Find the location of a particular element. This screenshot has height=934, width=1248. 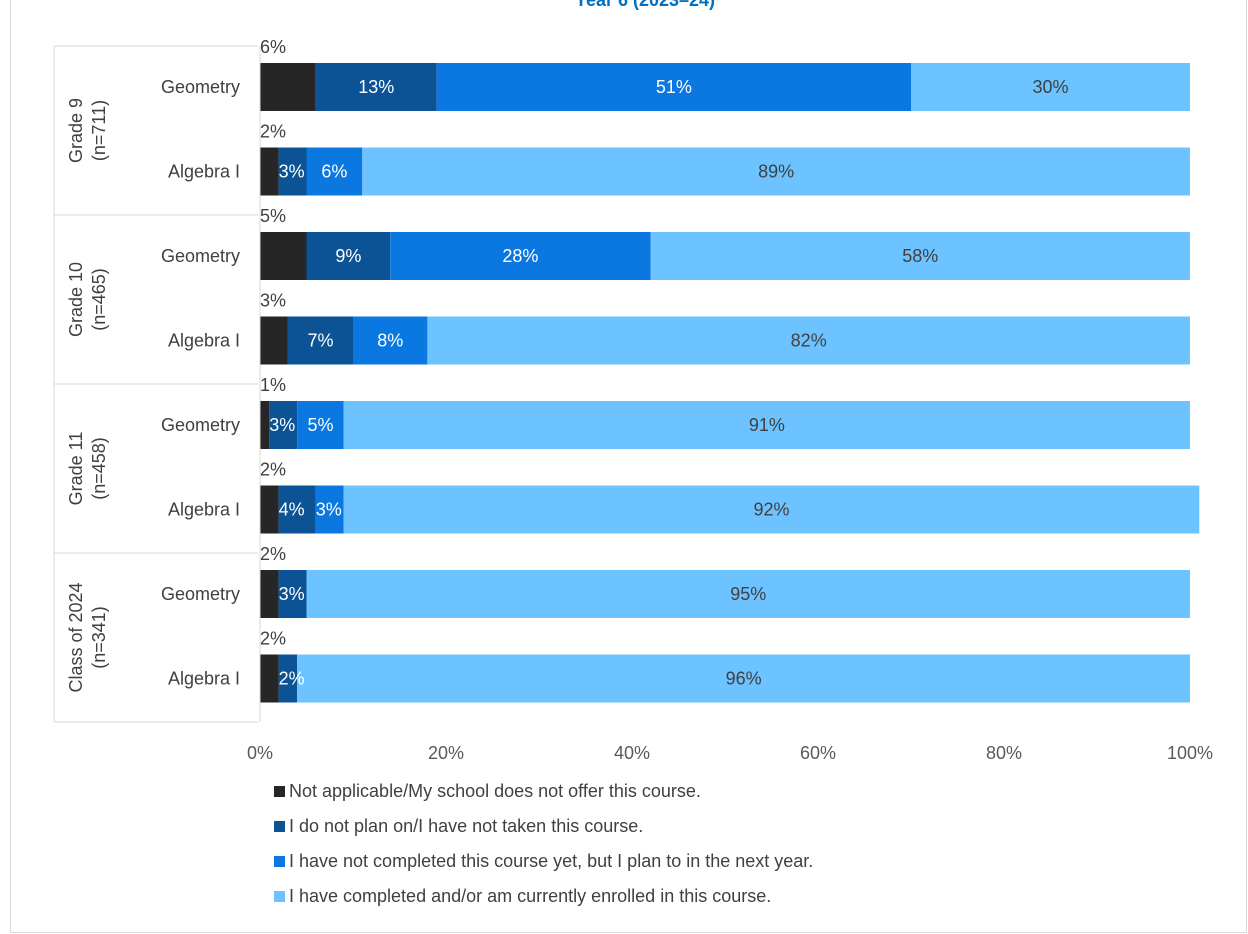

data-label: 89% is located at coordinates (776, 172).